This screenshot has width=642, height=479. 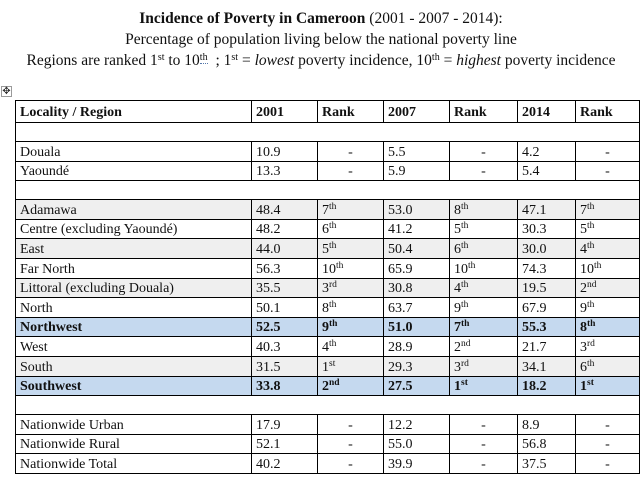 What do you see at coordinates (350, 327) in the screenshot?
I see `rank-2001: 9th` at bounding box center [350, 327].